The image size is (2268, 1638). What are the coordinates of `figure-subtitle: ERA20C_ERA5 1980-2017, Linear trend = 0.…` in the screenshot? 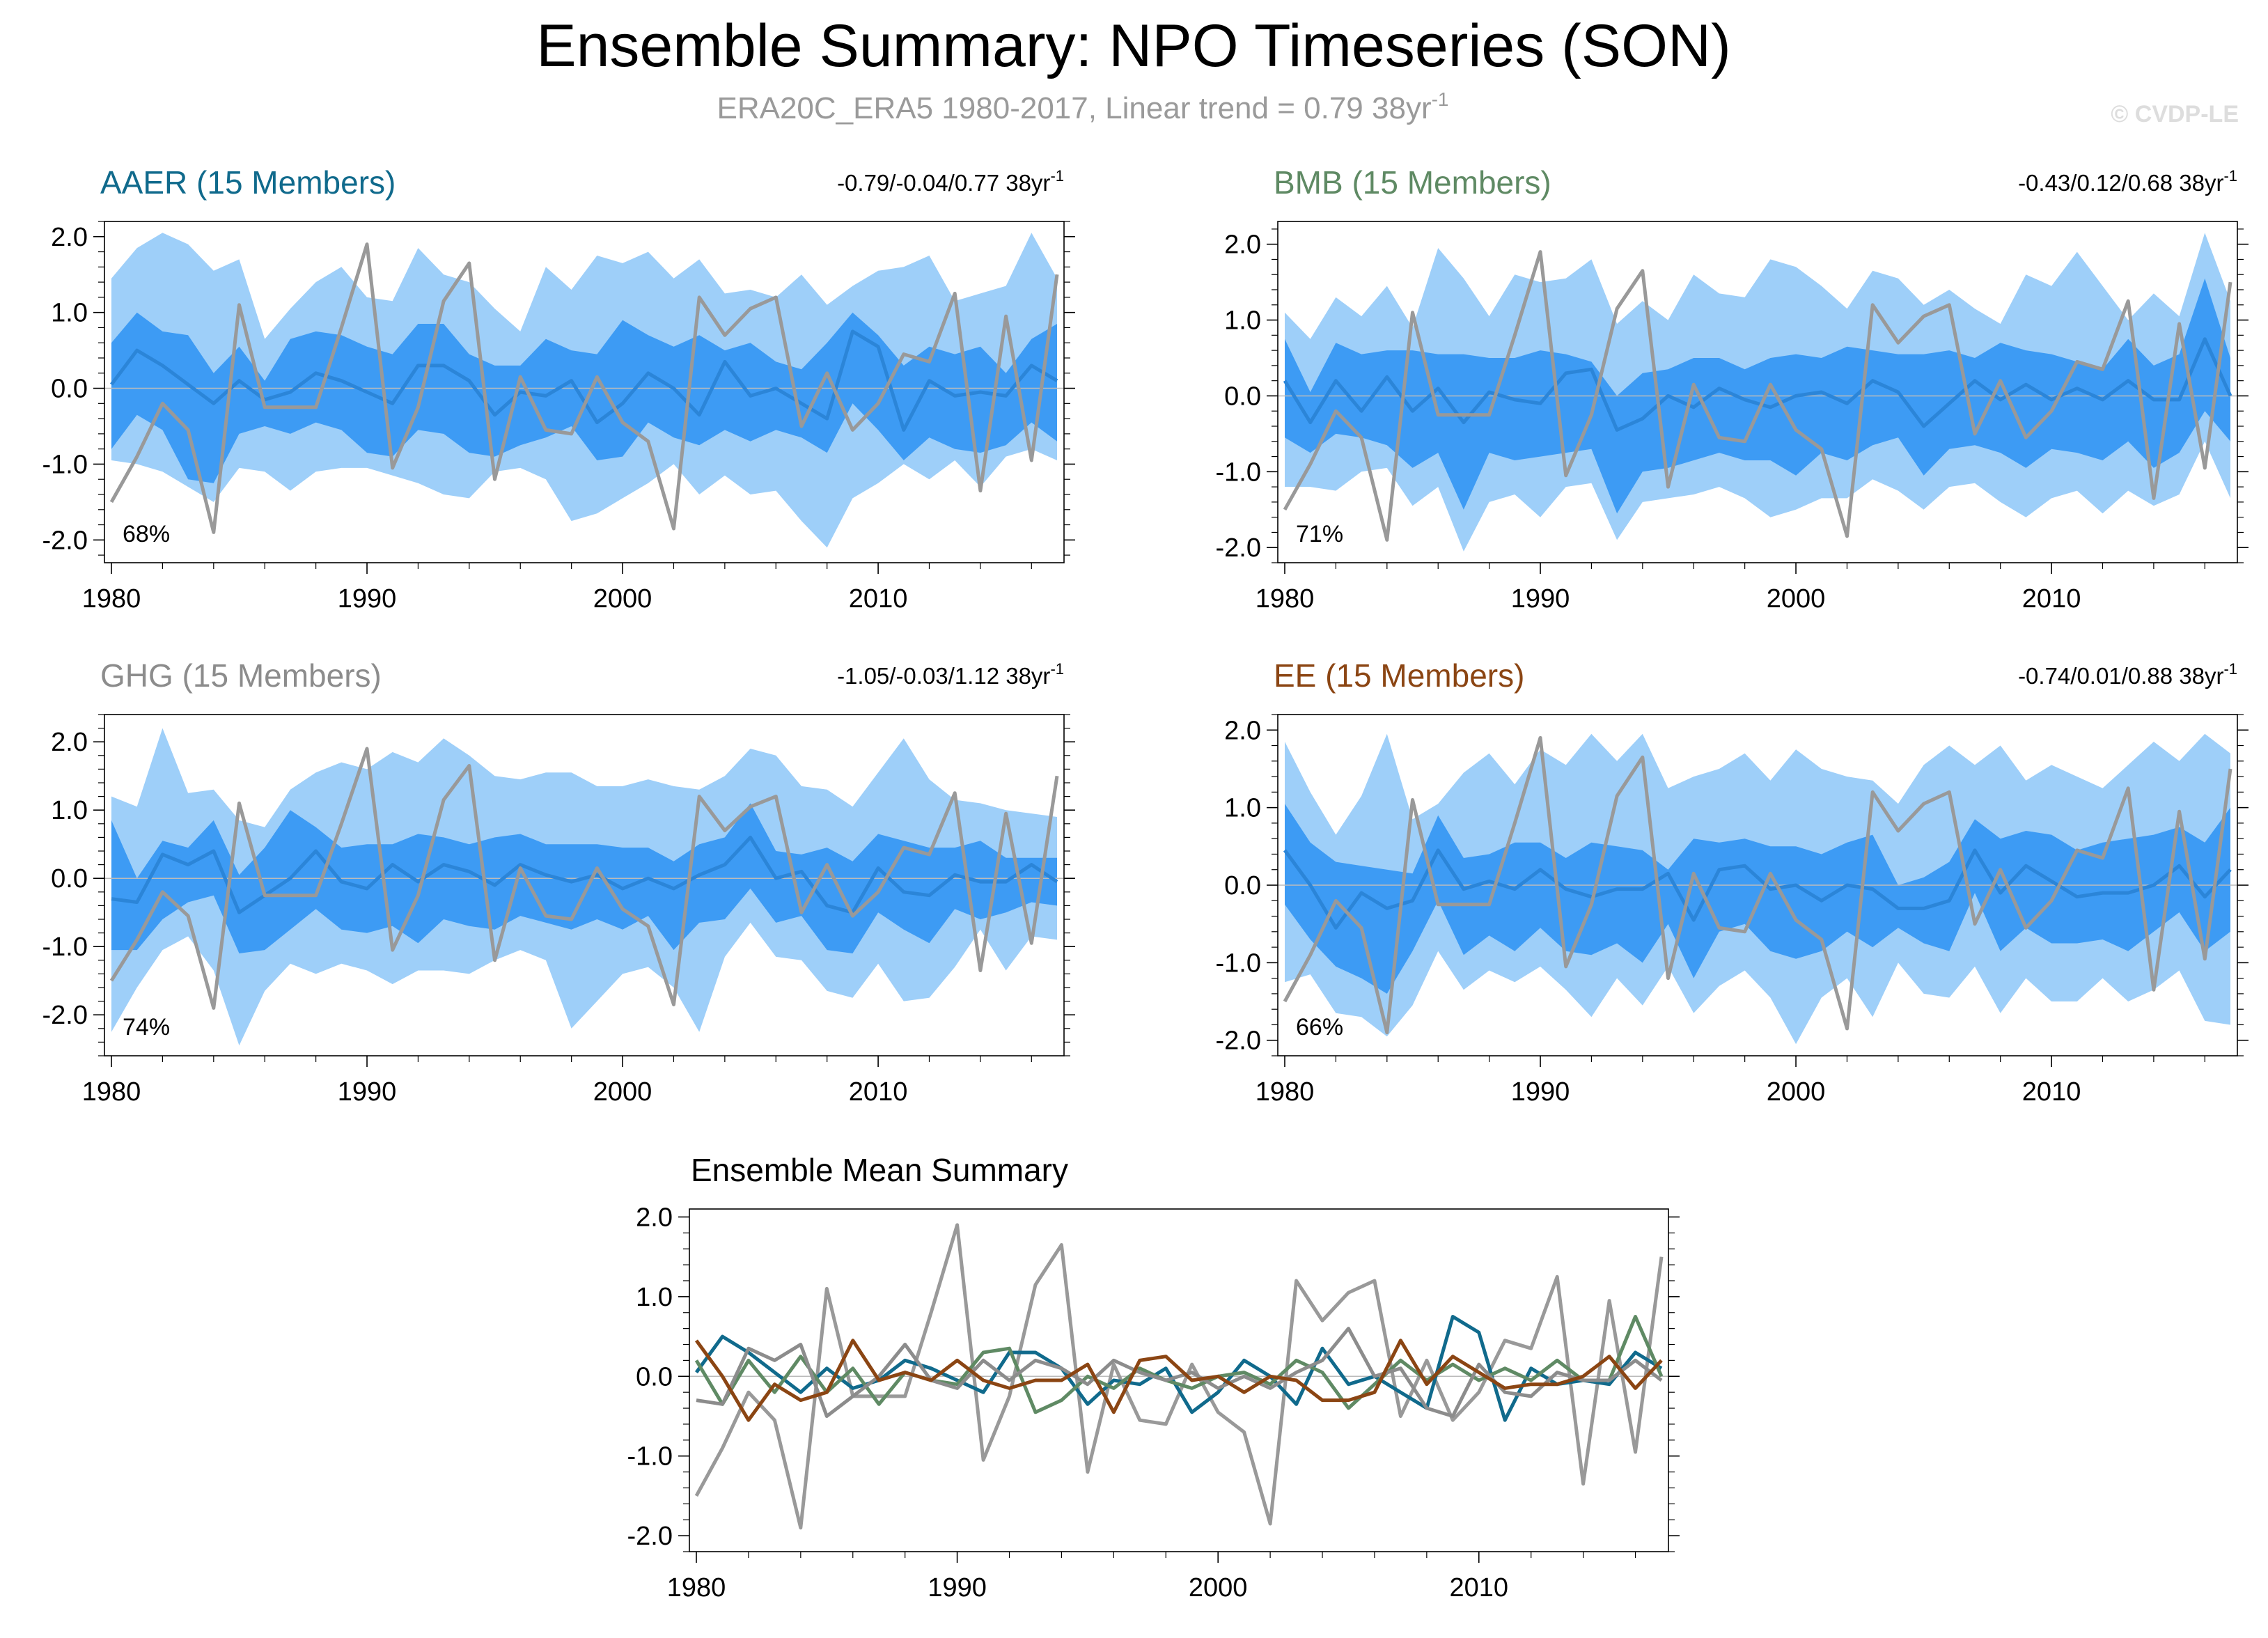 It's located at (1082, 106).